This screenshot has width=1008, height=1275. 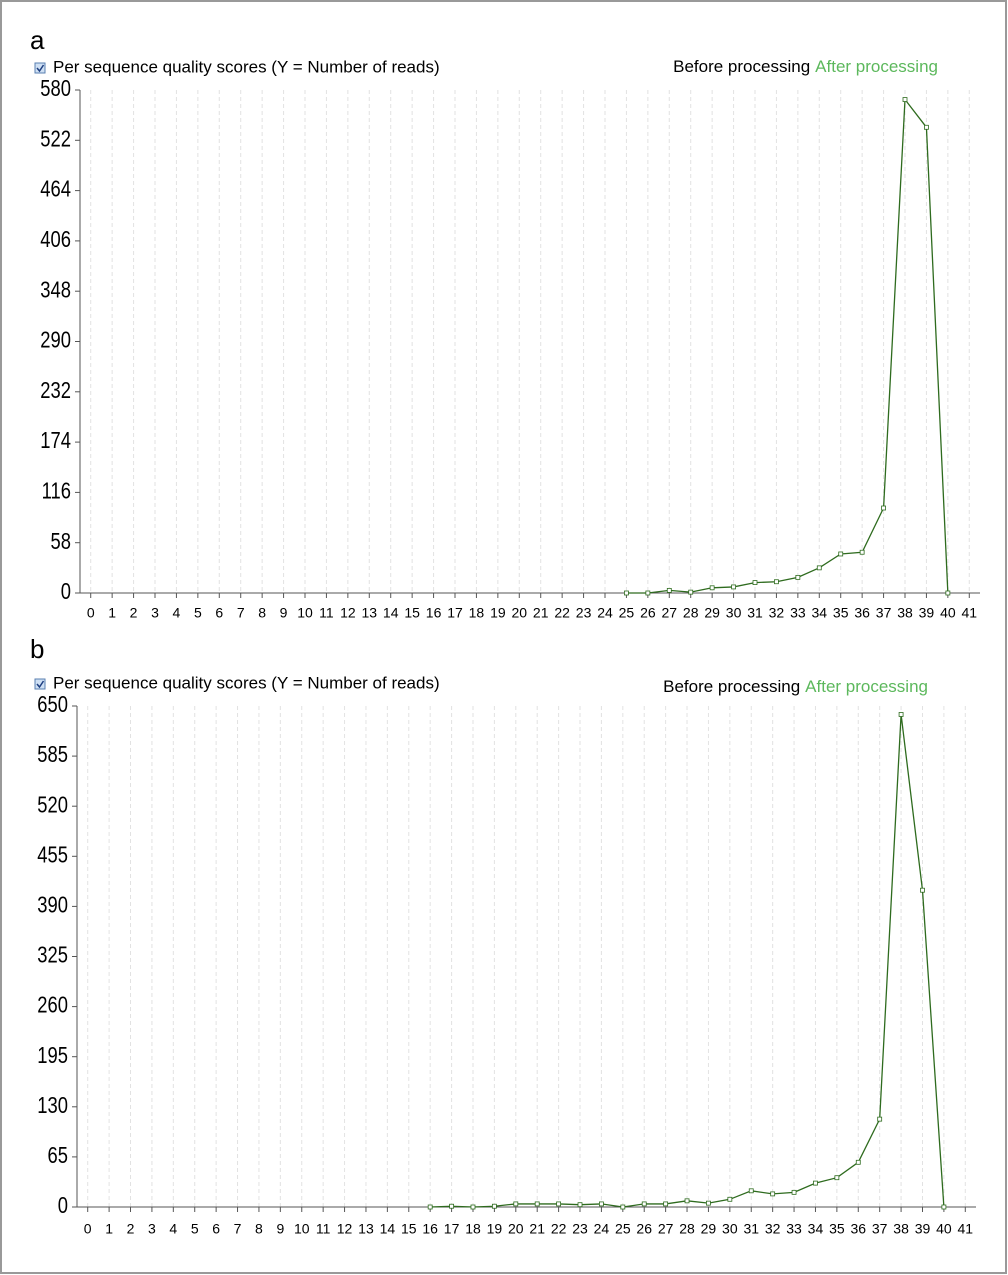 What do you see at coordinates (37, 649) in the screenshot?
I see `panel-label: b` at bounding box center [37, 649].